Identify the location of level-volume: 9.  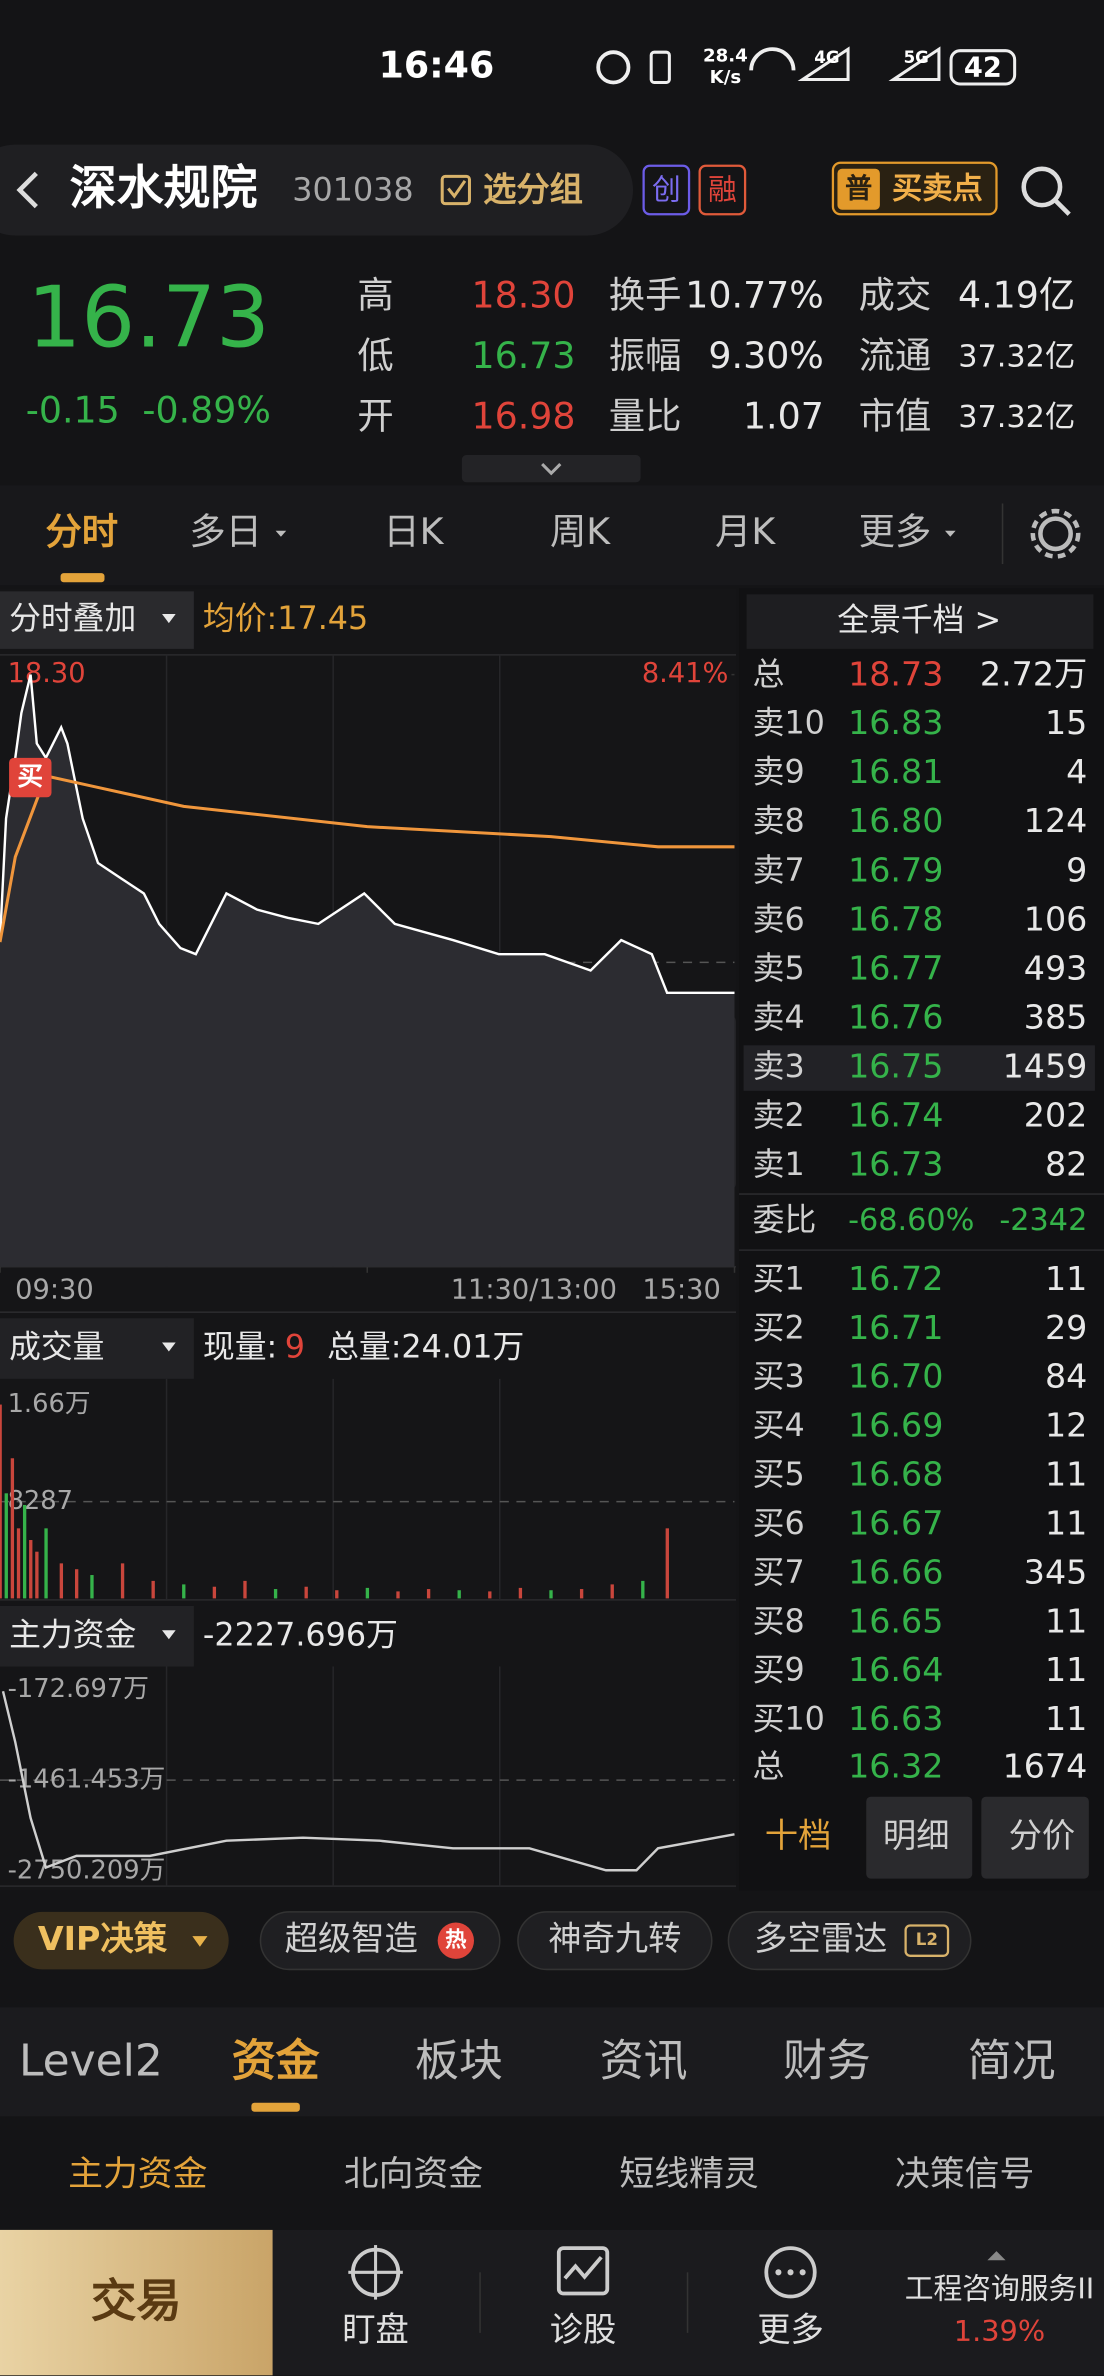
(1076, 869).